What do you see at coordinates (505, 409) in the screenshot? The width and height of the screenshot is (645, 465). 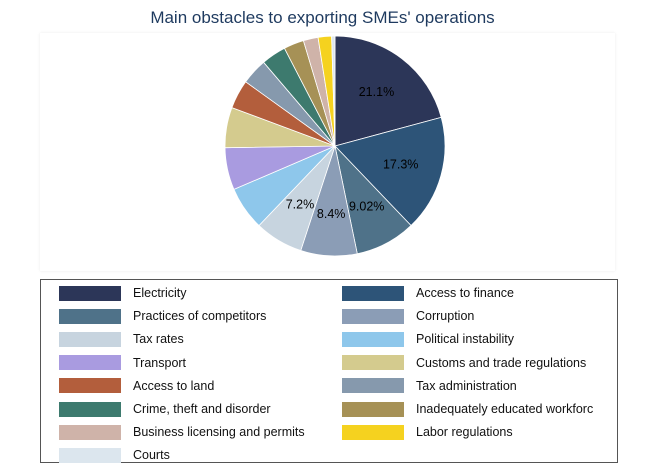 I see `legend-label: Inadequately educated workforc` at bounding box center [505, 409].